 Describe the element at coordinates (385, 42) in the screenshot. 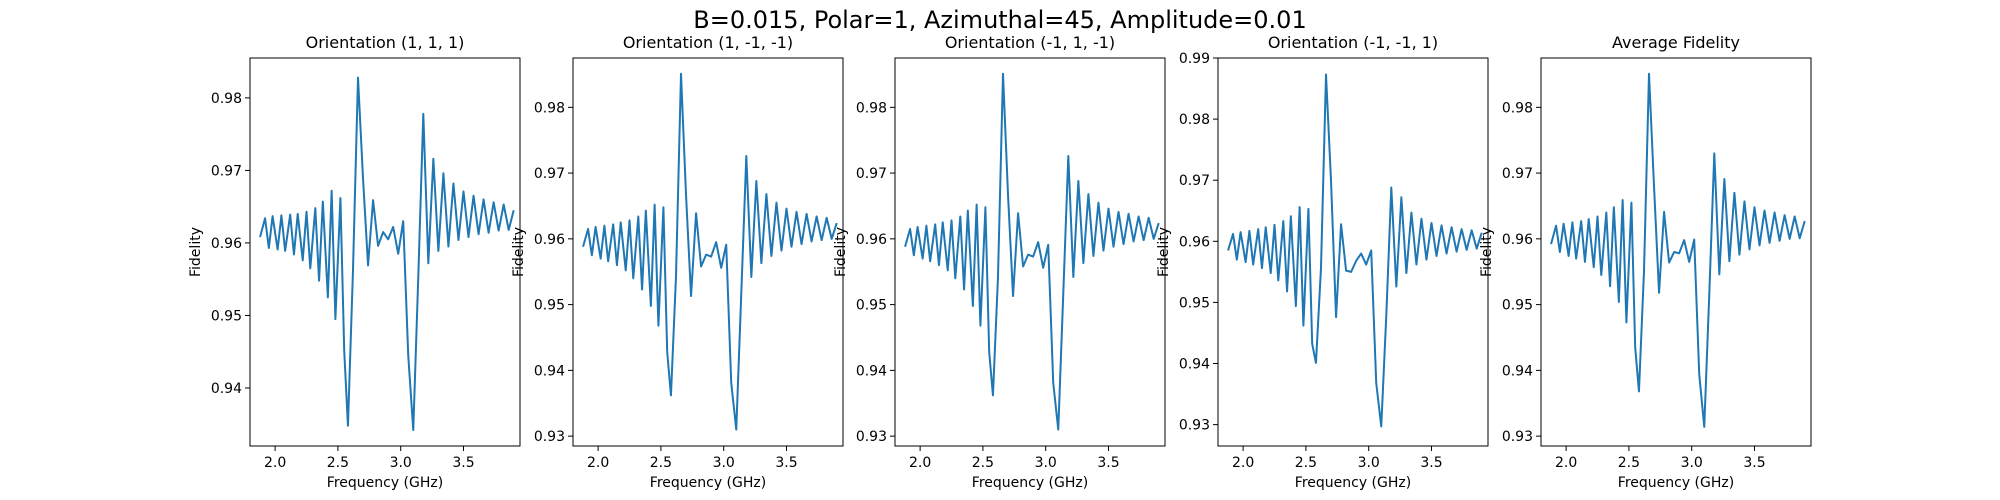

I see `subplot-title: Orientation (1, 1, 1)` at that location.